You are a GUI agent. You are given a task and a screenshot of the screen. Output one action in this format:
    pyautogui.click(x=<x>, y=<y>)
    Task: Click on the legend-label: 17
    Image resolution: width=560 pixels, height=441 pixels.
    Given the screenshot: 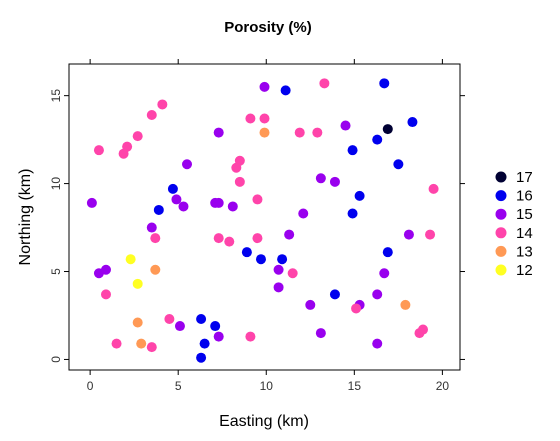 What is the action you would take?
    pyautogui.click(x=524, y=177)
    